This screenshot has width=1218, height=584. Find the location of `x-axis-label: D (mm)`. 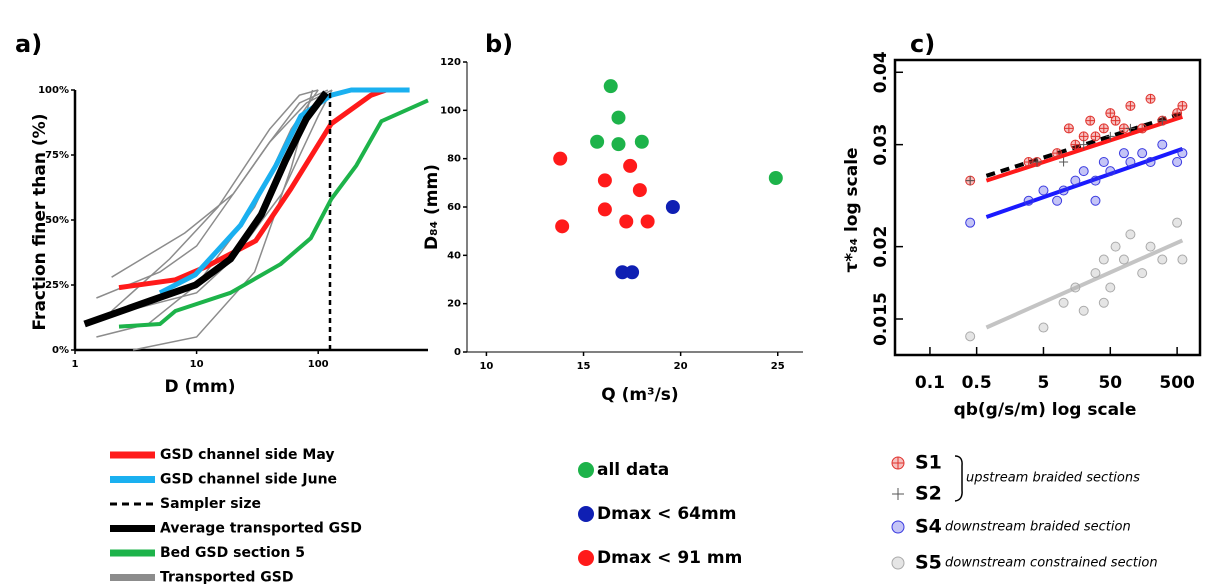

x-axis-label: D (mm) is located at coordinates (200, 387).